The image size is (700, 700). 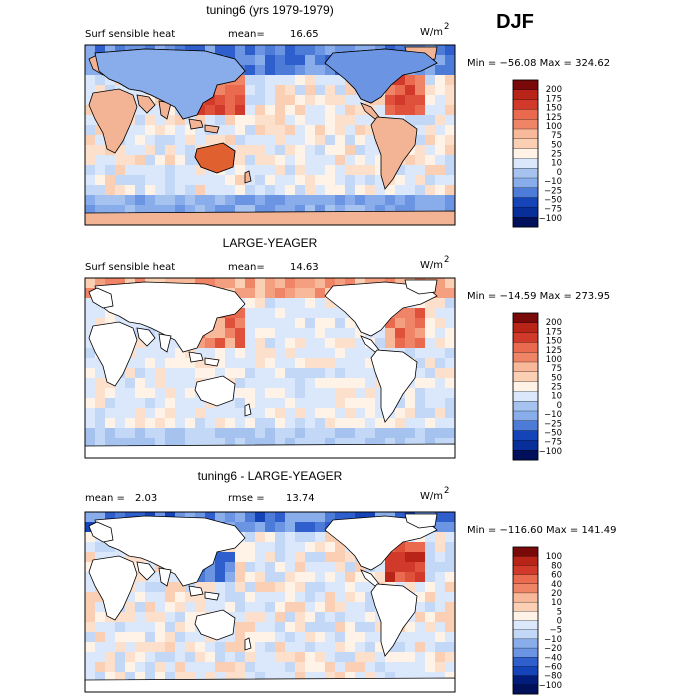 What do you see at coordinates (554, 351) in the screenshot?
I see `colorbar-tick-label: 125` at bounding box center [554, 351].